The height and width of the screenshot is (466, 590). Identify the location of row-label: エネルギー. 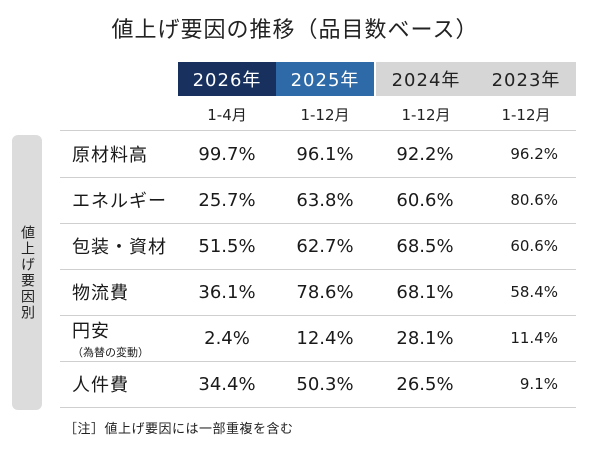
(119, 201).